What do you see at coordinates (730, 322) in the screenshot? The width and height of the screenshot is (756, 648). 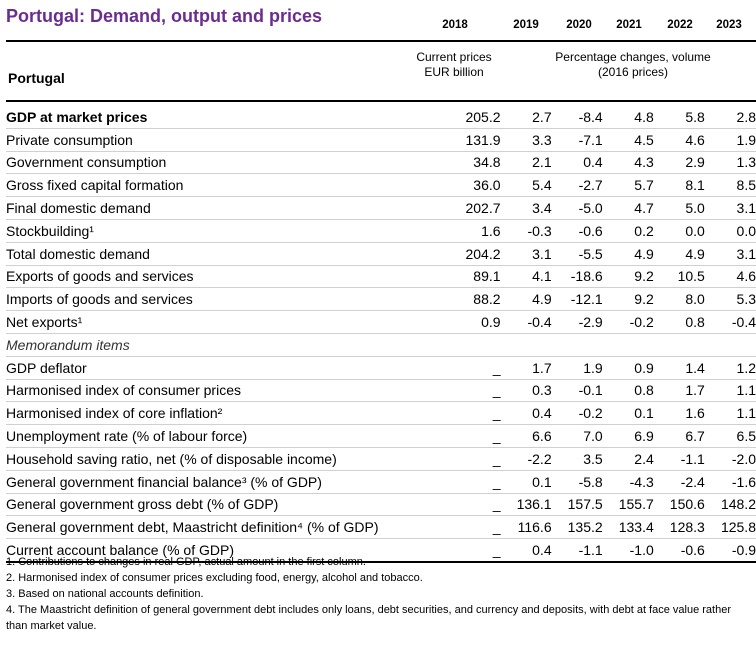 I see `cell-2023: -0.4` at bounding box center [730, 322].